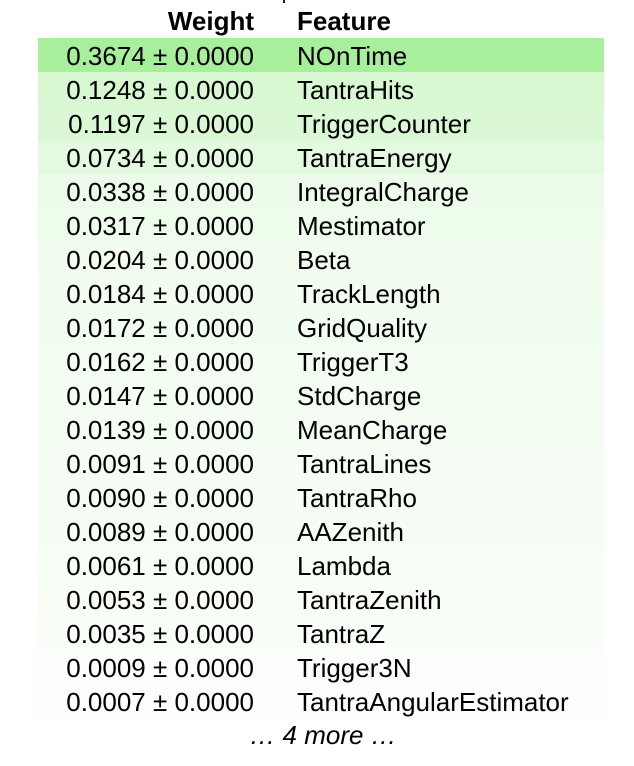  What do you see at coordinates (344, 21) in the screenshot?
I see `feature-column-header: Feature` at bounding box center [344, 21].